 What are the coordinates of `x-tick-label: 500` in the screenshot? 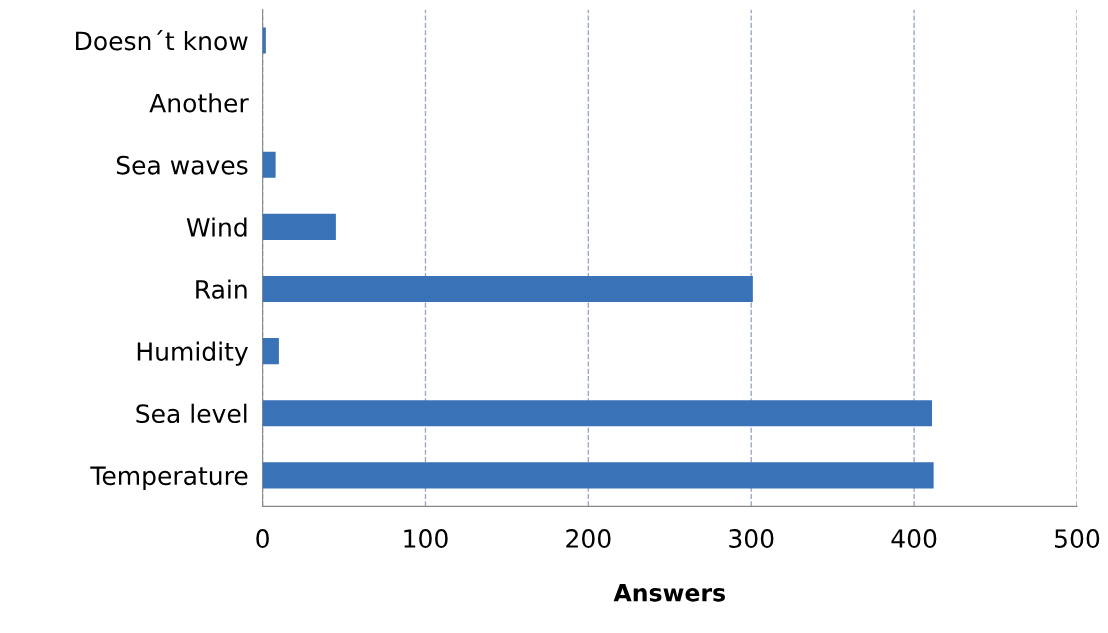 It's located at (1077, 538).